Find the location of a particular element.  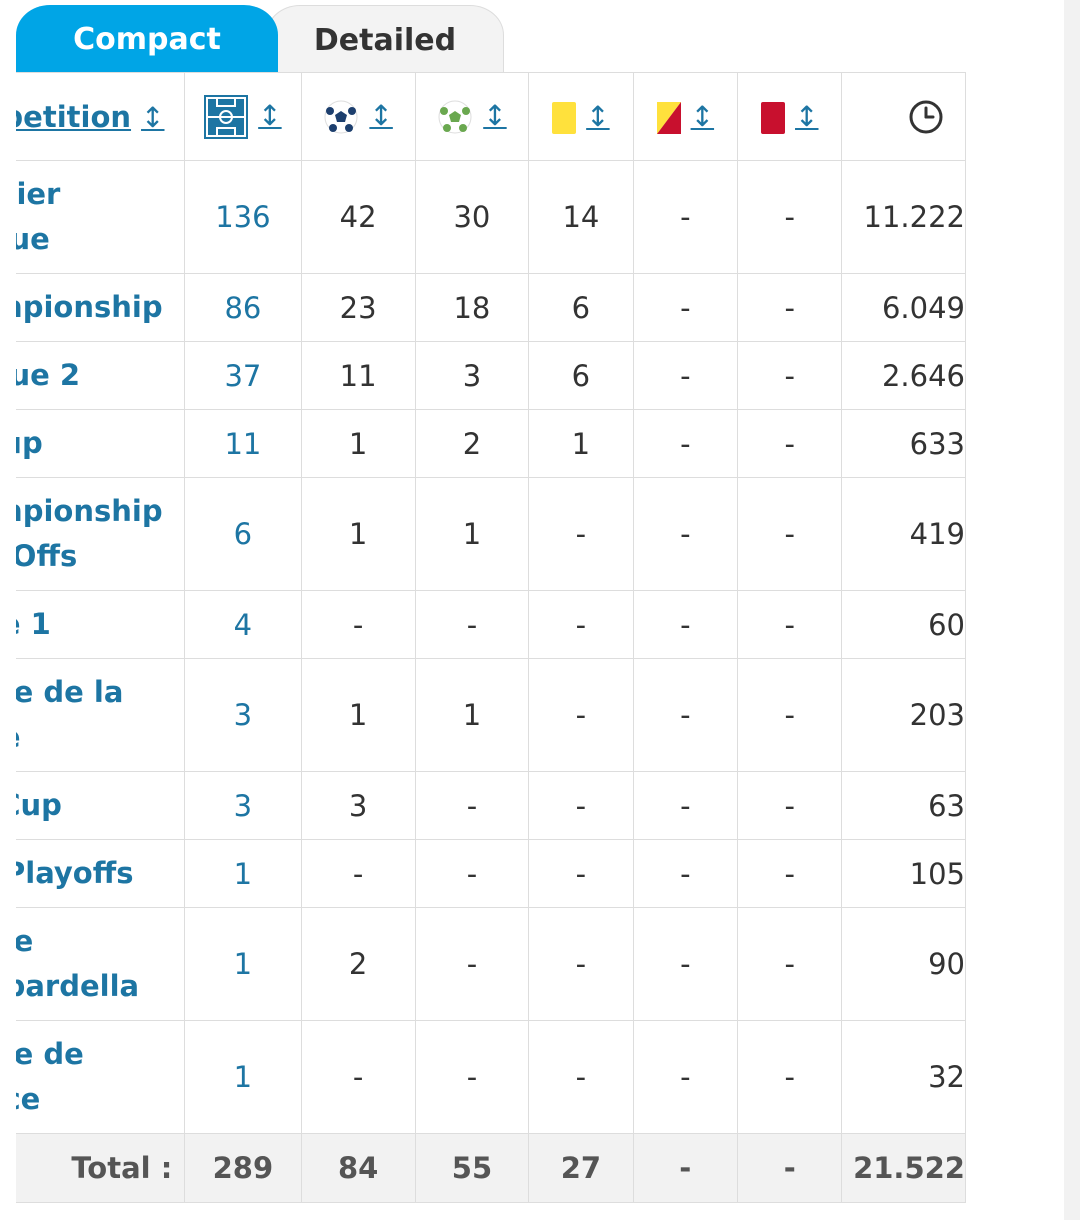

header-competition: Competition ↕ is located at coordinates (101, 116).